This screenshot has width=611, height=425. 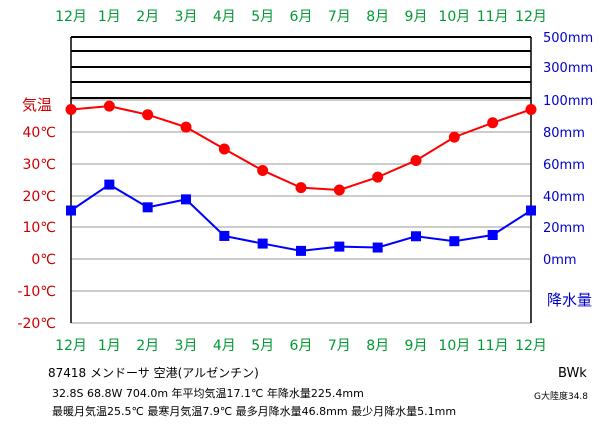 What do you see at coordinates (564, 228) in the screenshot?
I see `precipitation-tick: 20mm` at bounding box center [564, 228].